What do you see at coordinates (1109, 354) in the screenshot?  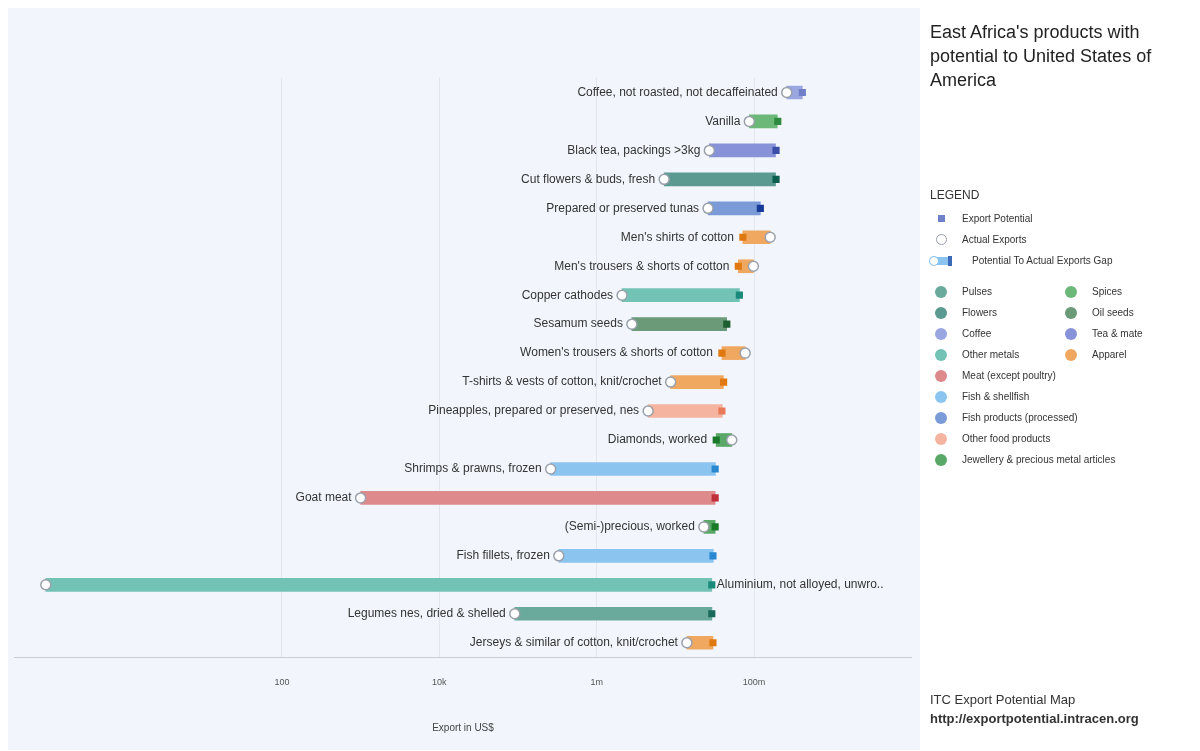 I see `legend-label: Apparel` at bounding box center [1109, 354].